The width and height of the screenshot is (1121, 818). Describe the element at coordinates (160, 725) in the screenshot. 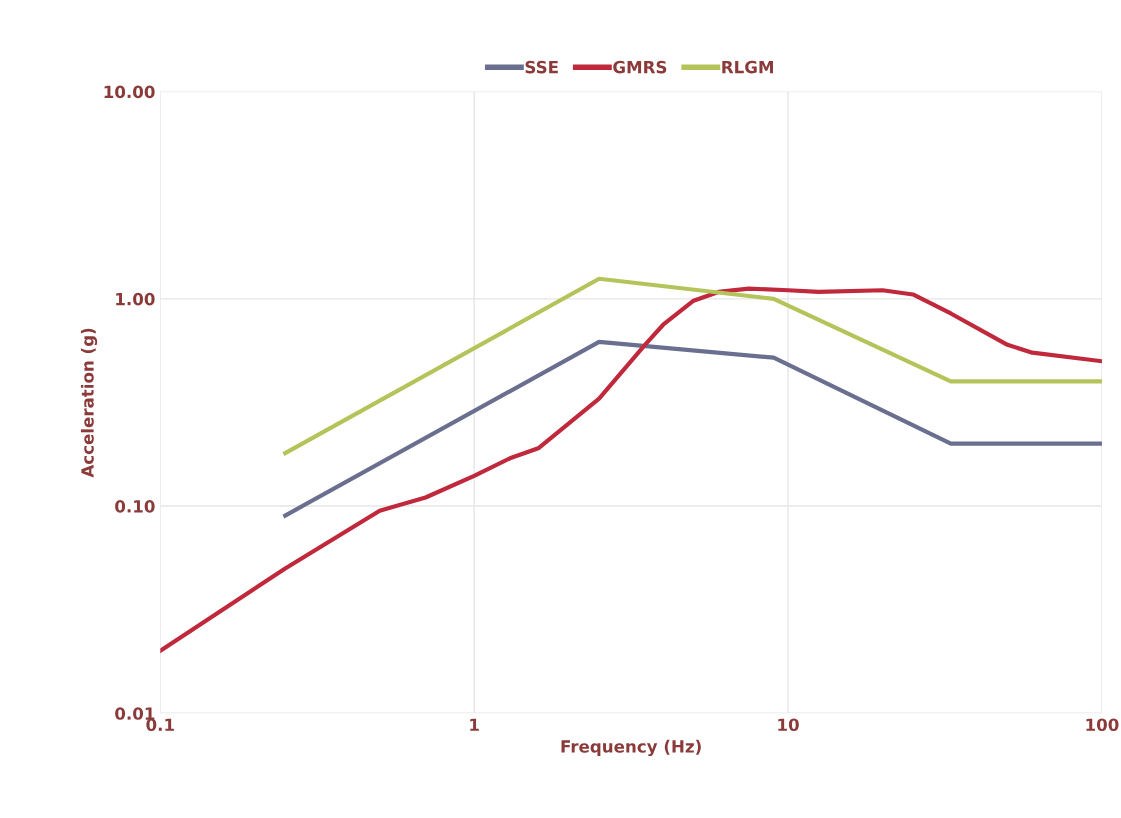

I see `x-tick-label: 0.1` at that location.